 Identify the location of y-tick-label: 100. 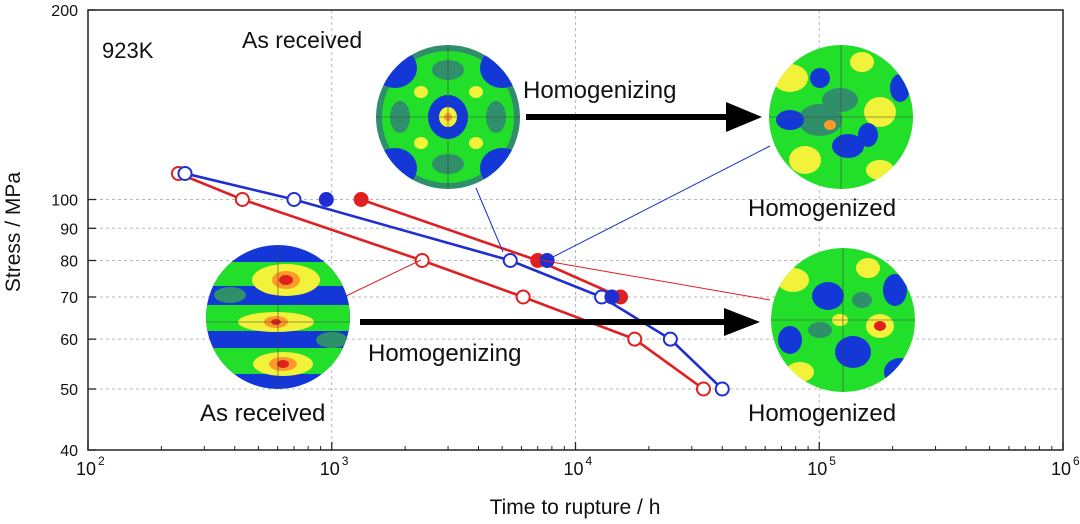
(64, 200).